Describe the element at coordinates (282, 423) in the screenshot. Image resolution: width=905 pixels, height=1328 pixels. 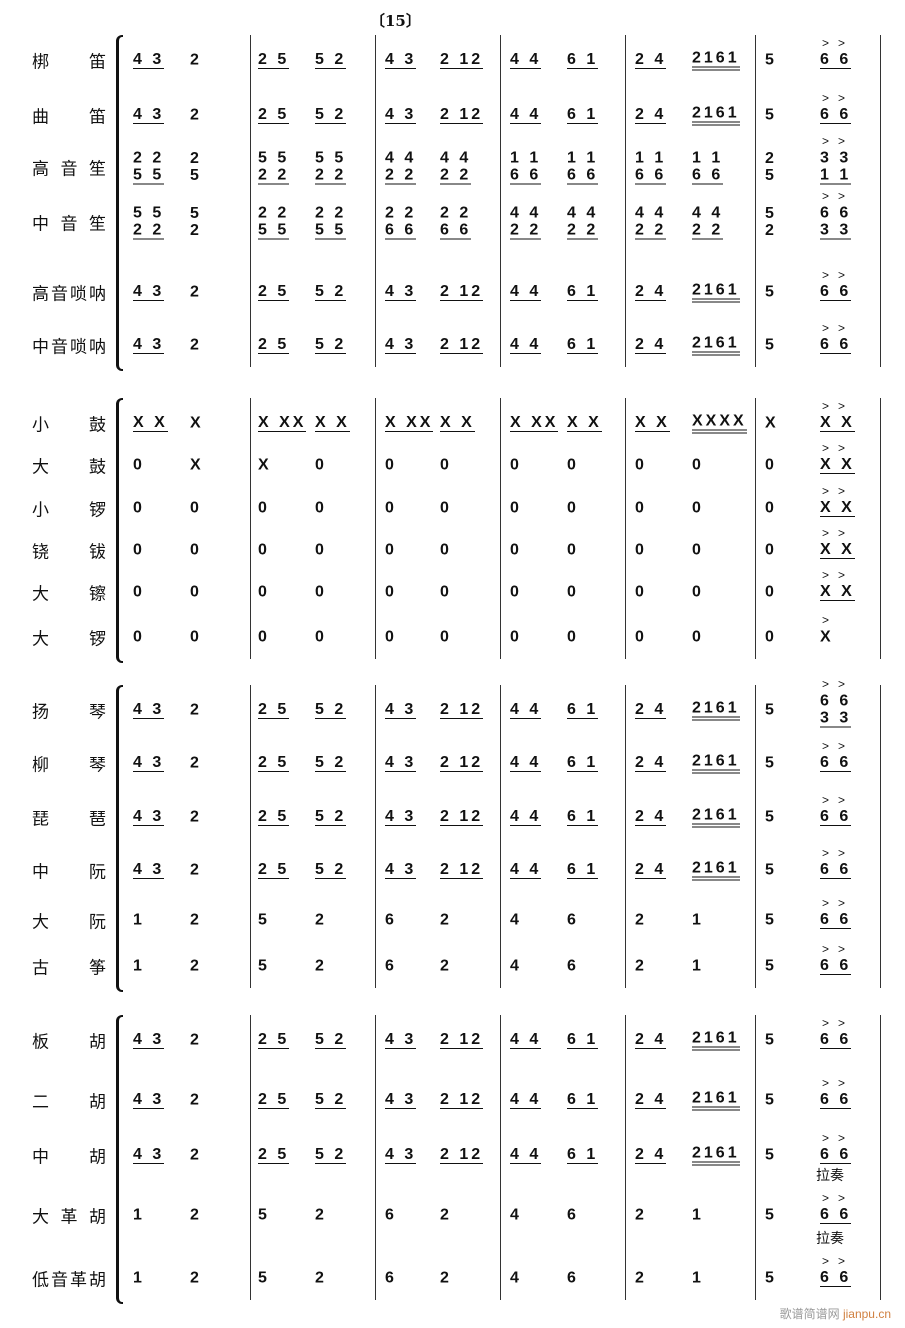
I see `note-beat: X XX` at that location.